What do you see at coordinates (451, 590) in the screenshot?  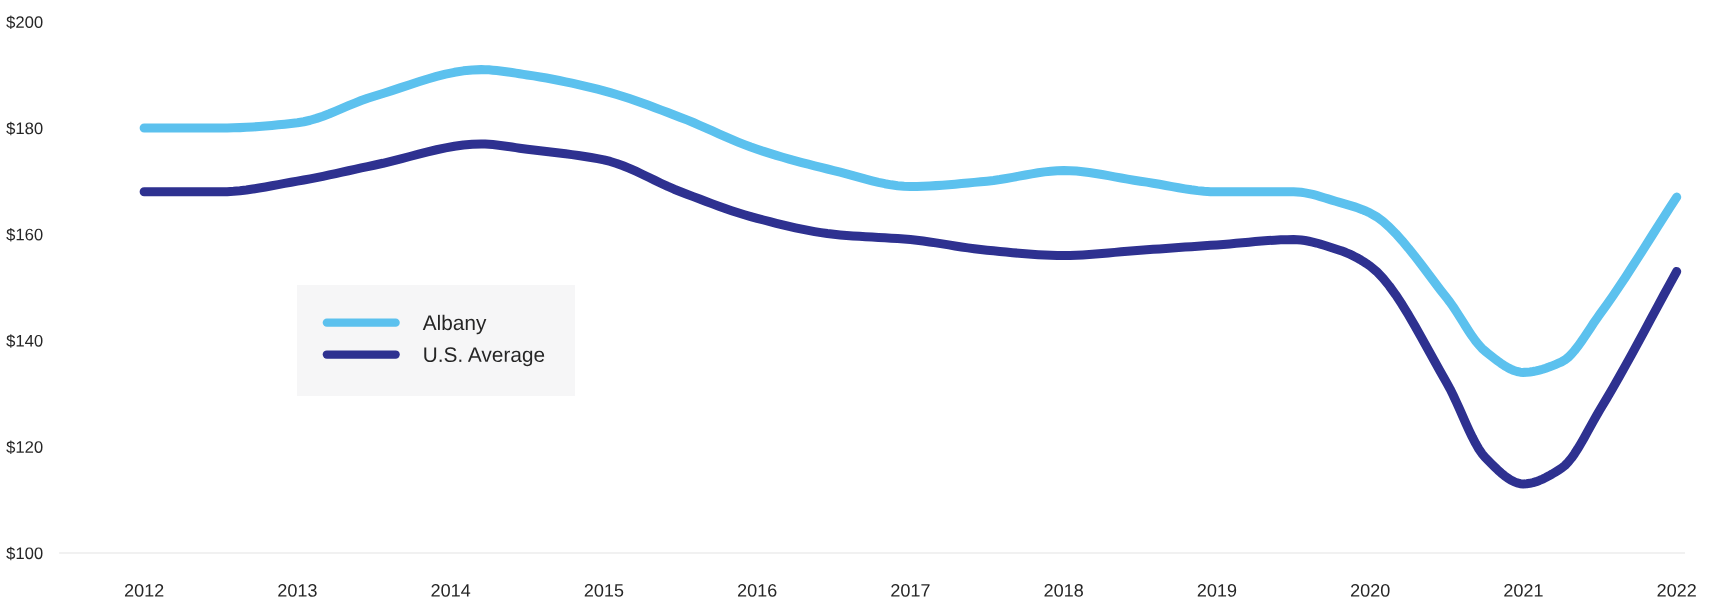 I see `x-tick-label: 2014` at bounding box center [451, 590].